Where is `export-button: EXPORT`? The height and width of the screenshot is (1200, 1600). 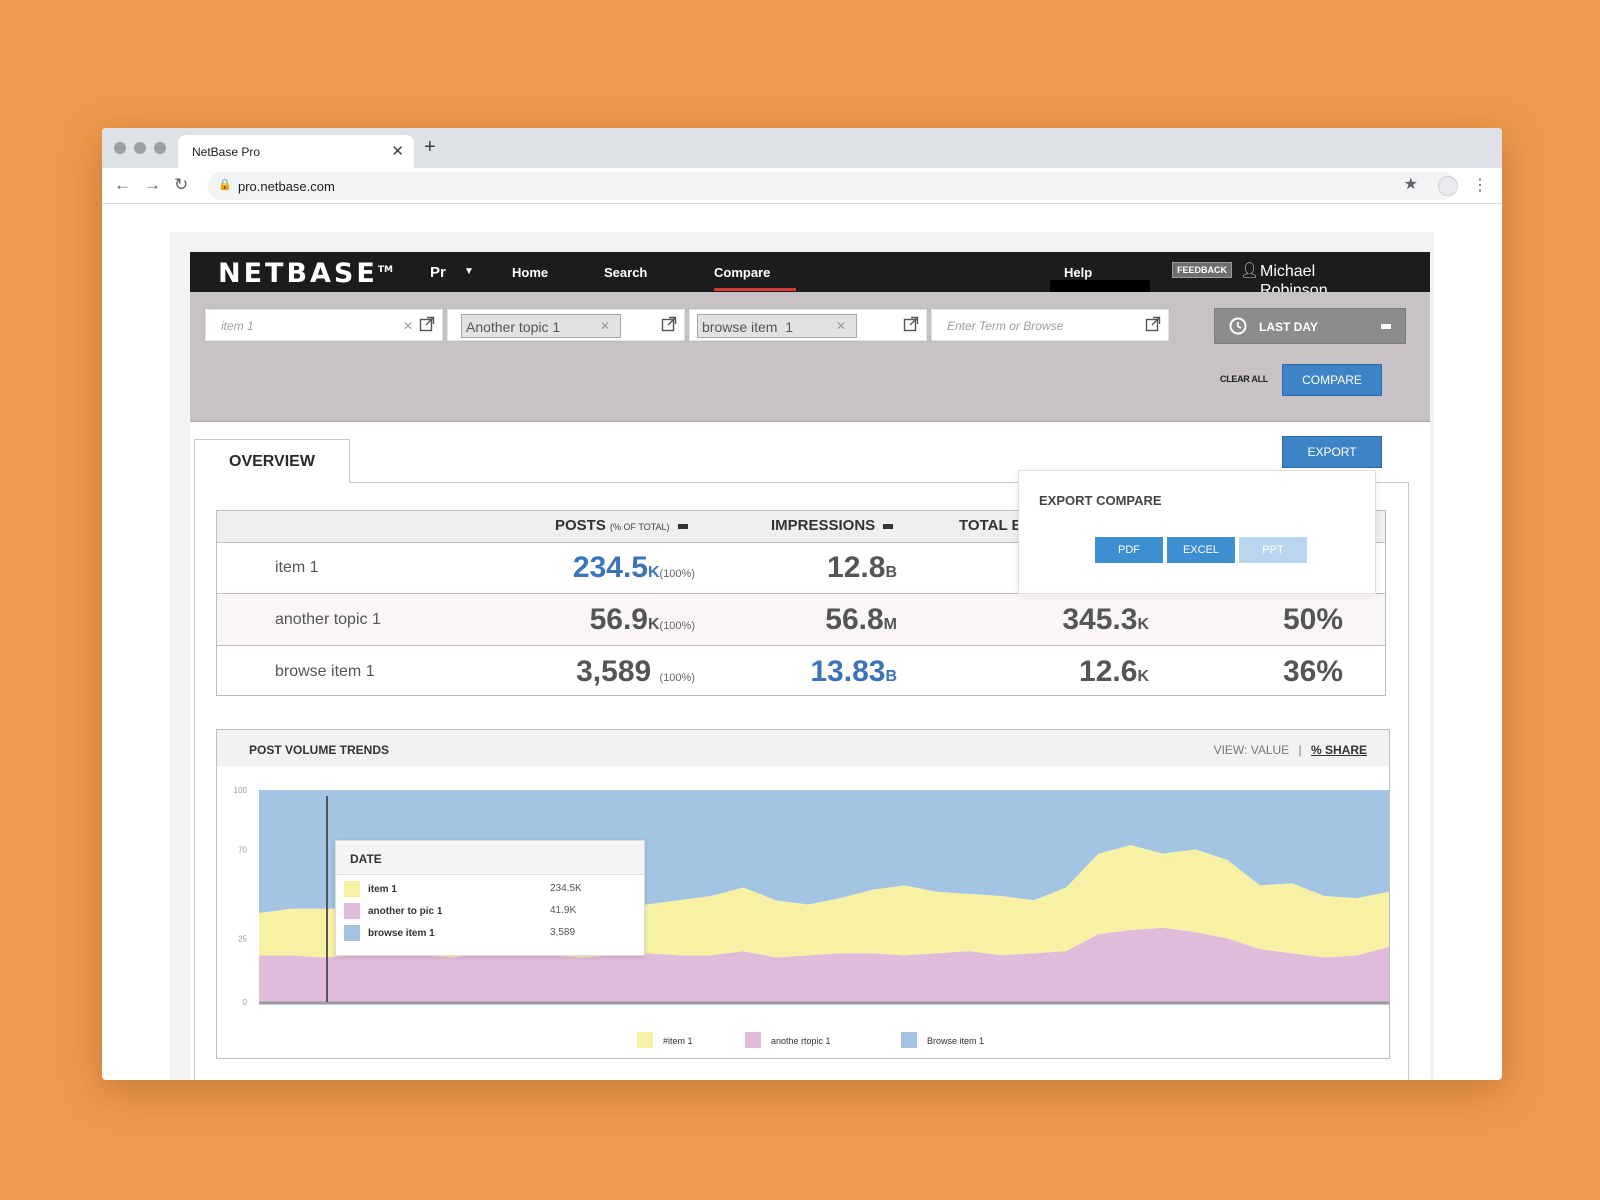 export-button: EXPORT is located at coordinates (1332, 452).